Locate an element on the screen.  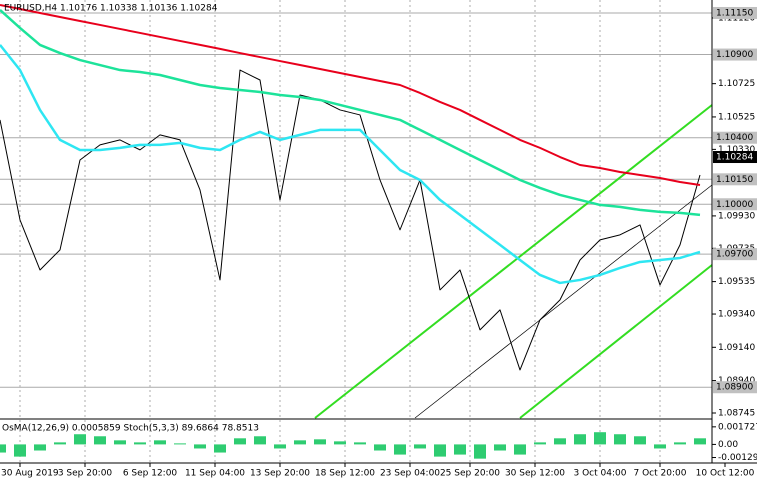
x-tick-label: 18 Sep 12:00 is located at coordinates (345, 474).